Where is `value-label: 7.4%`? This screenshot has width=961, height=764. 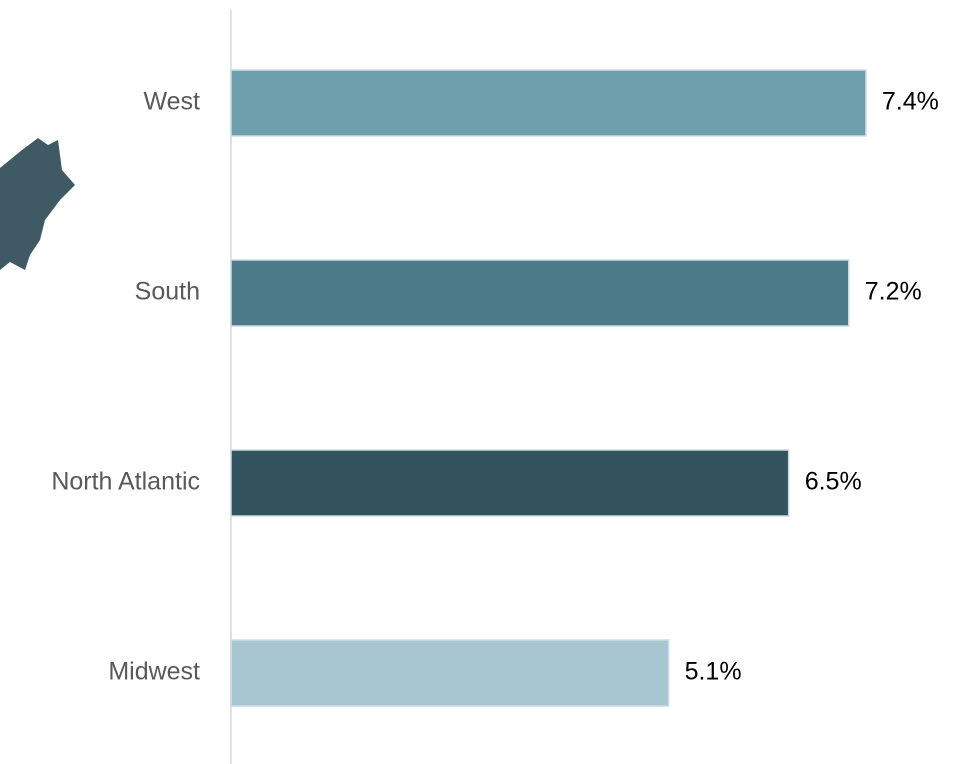
value-label: 7.4% is located at coordinates (910, 102).